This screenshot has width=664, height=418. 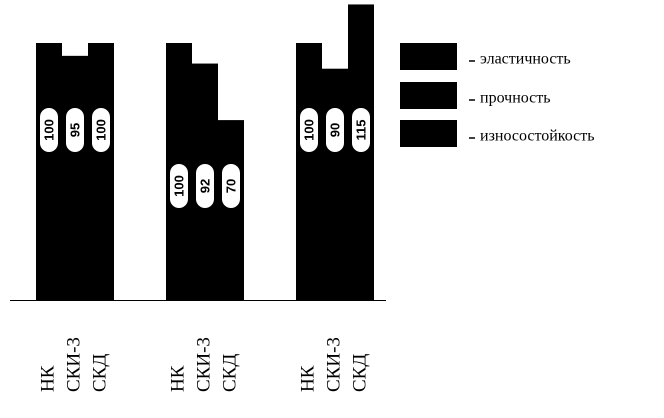 I want to click on legend-label: эластичность, so click(x=525, y=59).